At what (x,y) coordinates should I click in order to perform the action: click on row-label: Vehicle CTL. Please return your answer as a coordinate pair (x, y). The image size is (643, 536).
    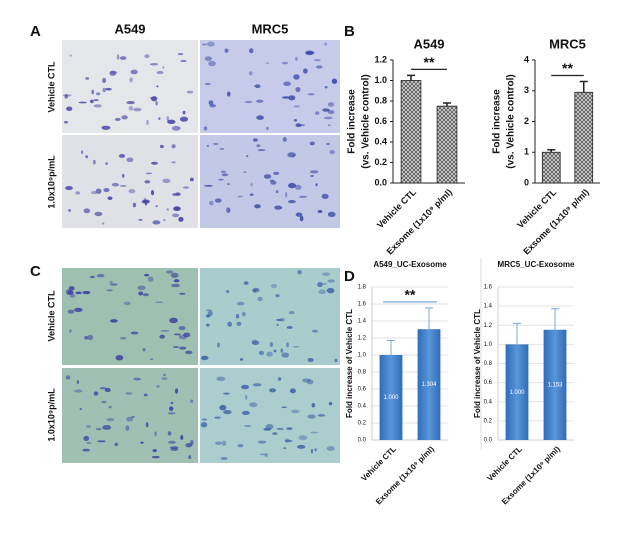
    Looking at the image, I should click on (51, 87).